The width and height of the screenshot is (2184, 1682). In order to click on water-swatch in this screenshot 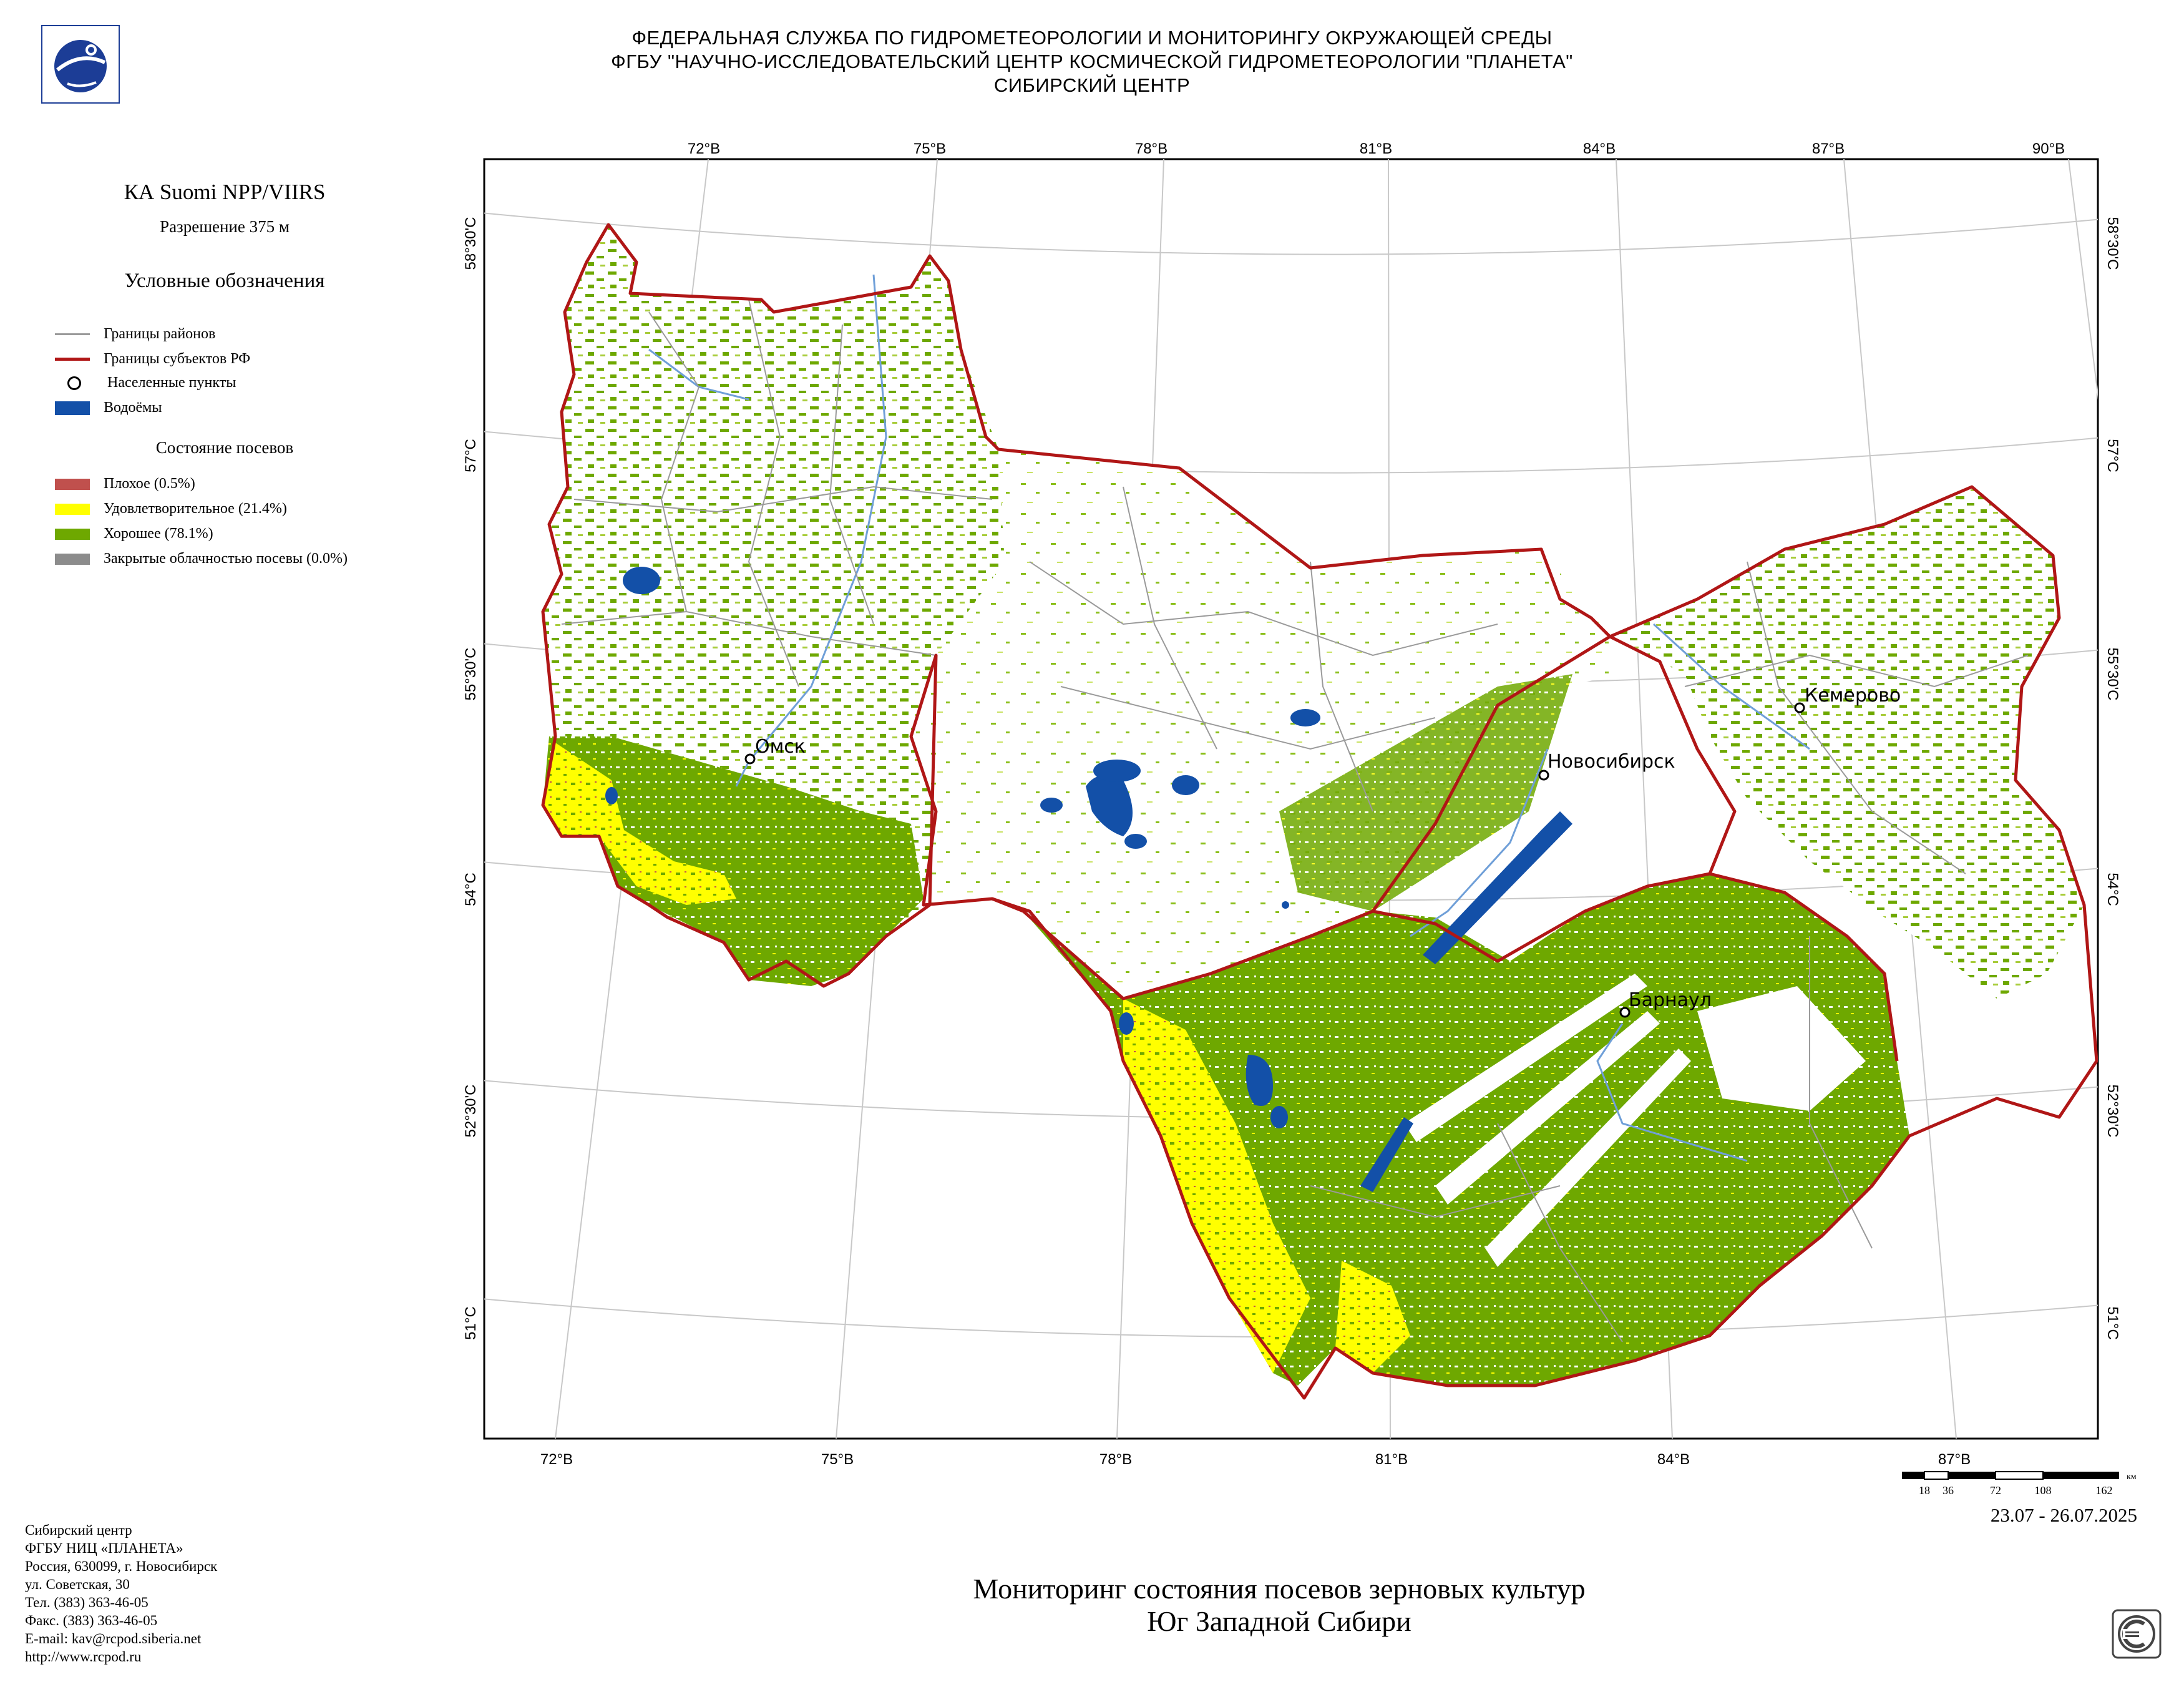, I will do `click(72, 408)`.